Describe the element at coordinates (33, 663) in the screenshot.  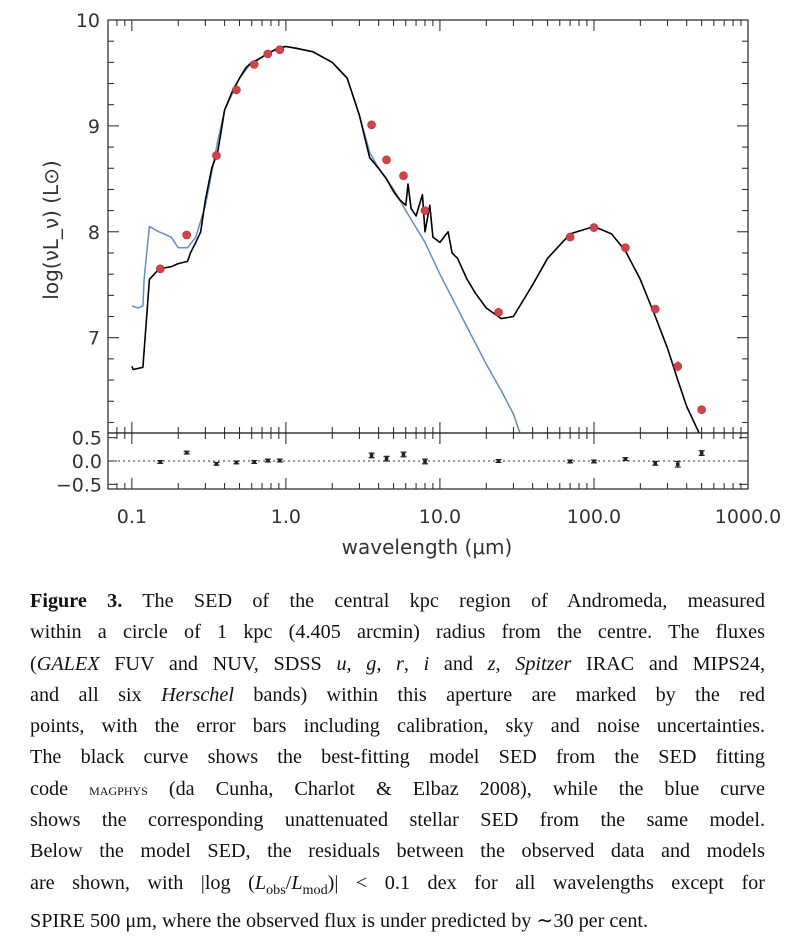
I see `caption-text: (` at that location.